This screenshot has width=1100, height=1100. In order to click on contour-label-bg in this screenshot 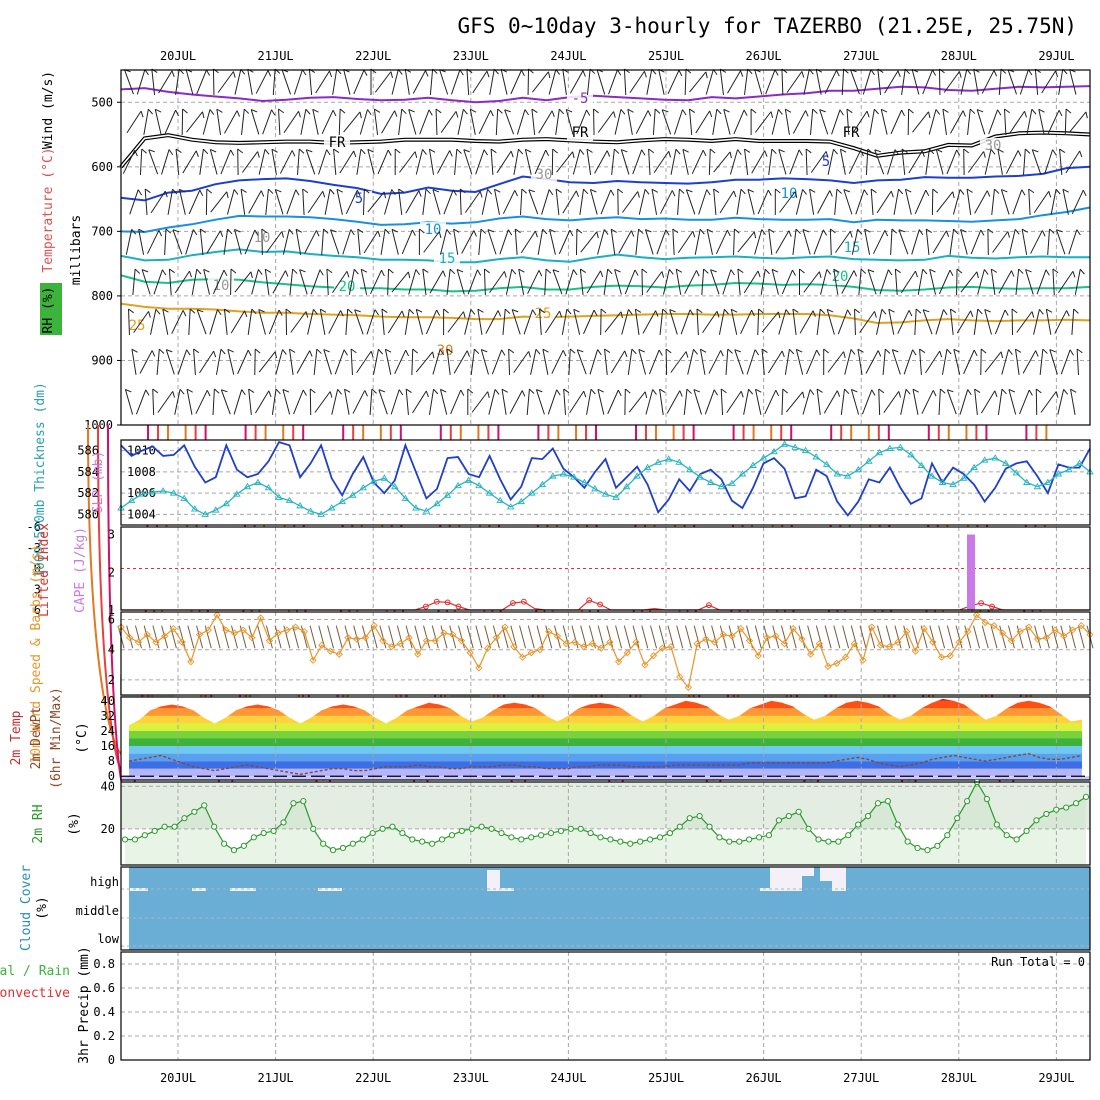, I will do `click(852, 248)`.